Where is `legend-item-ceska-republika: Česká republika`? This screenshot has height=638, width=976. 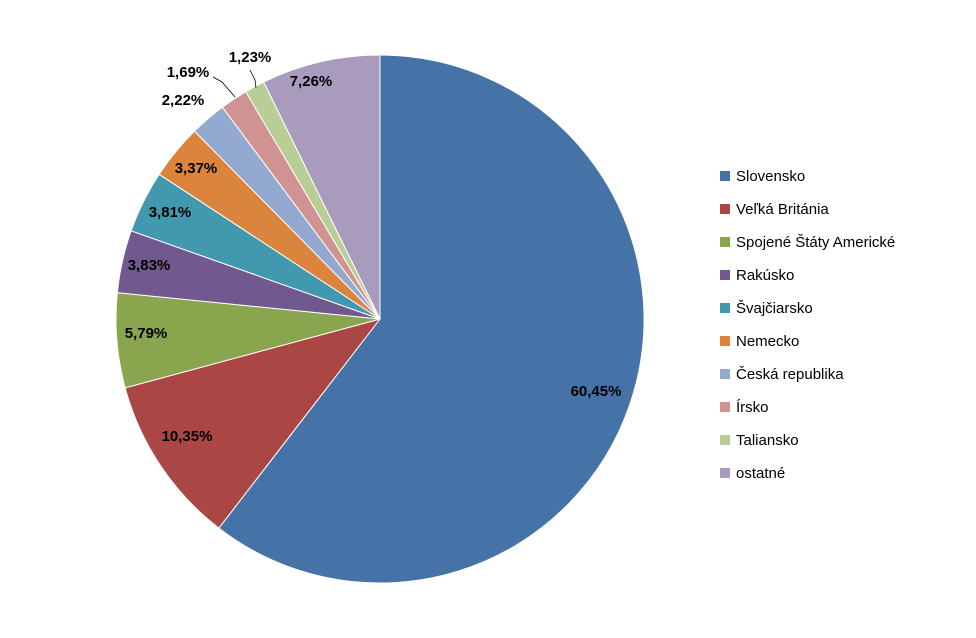
legend-item-ceska-republika: Česká republika is located at coordinates (782, 374).